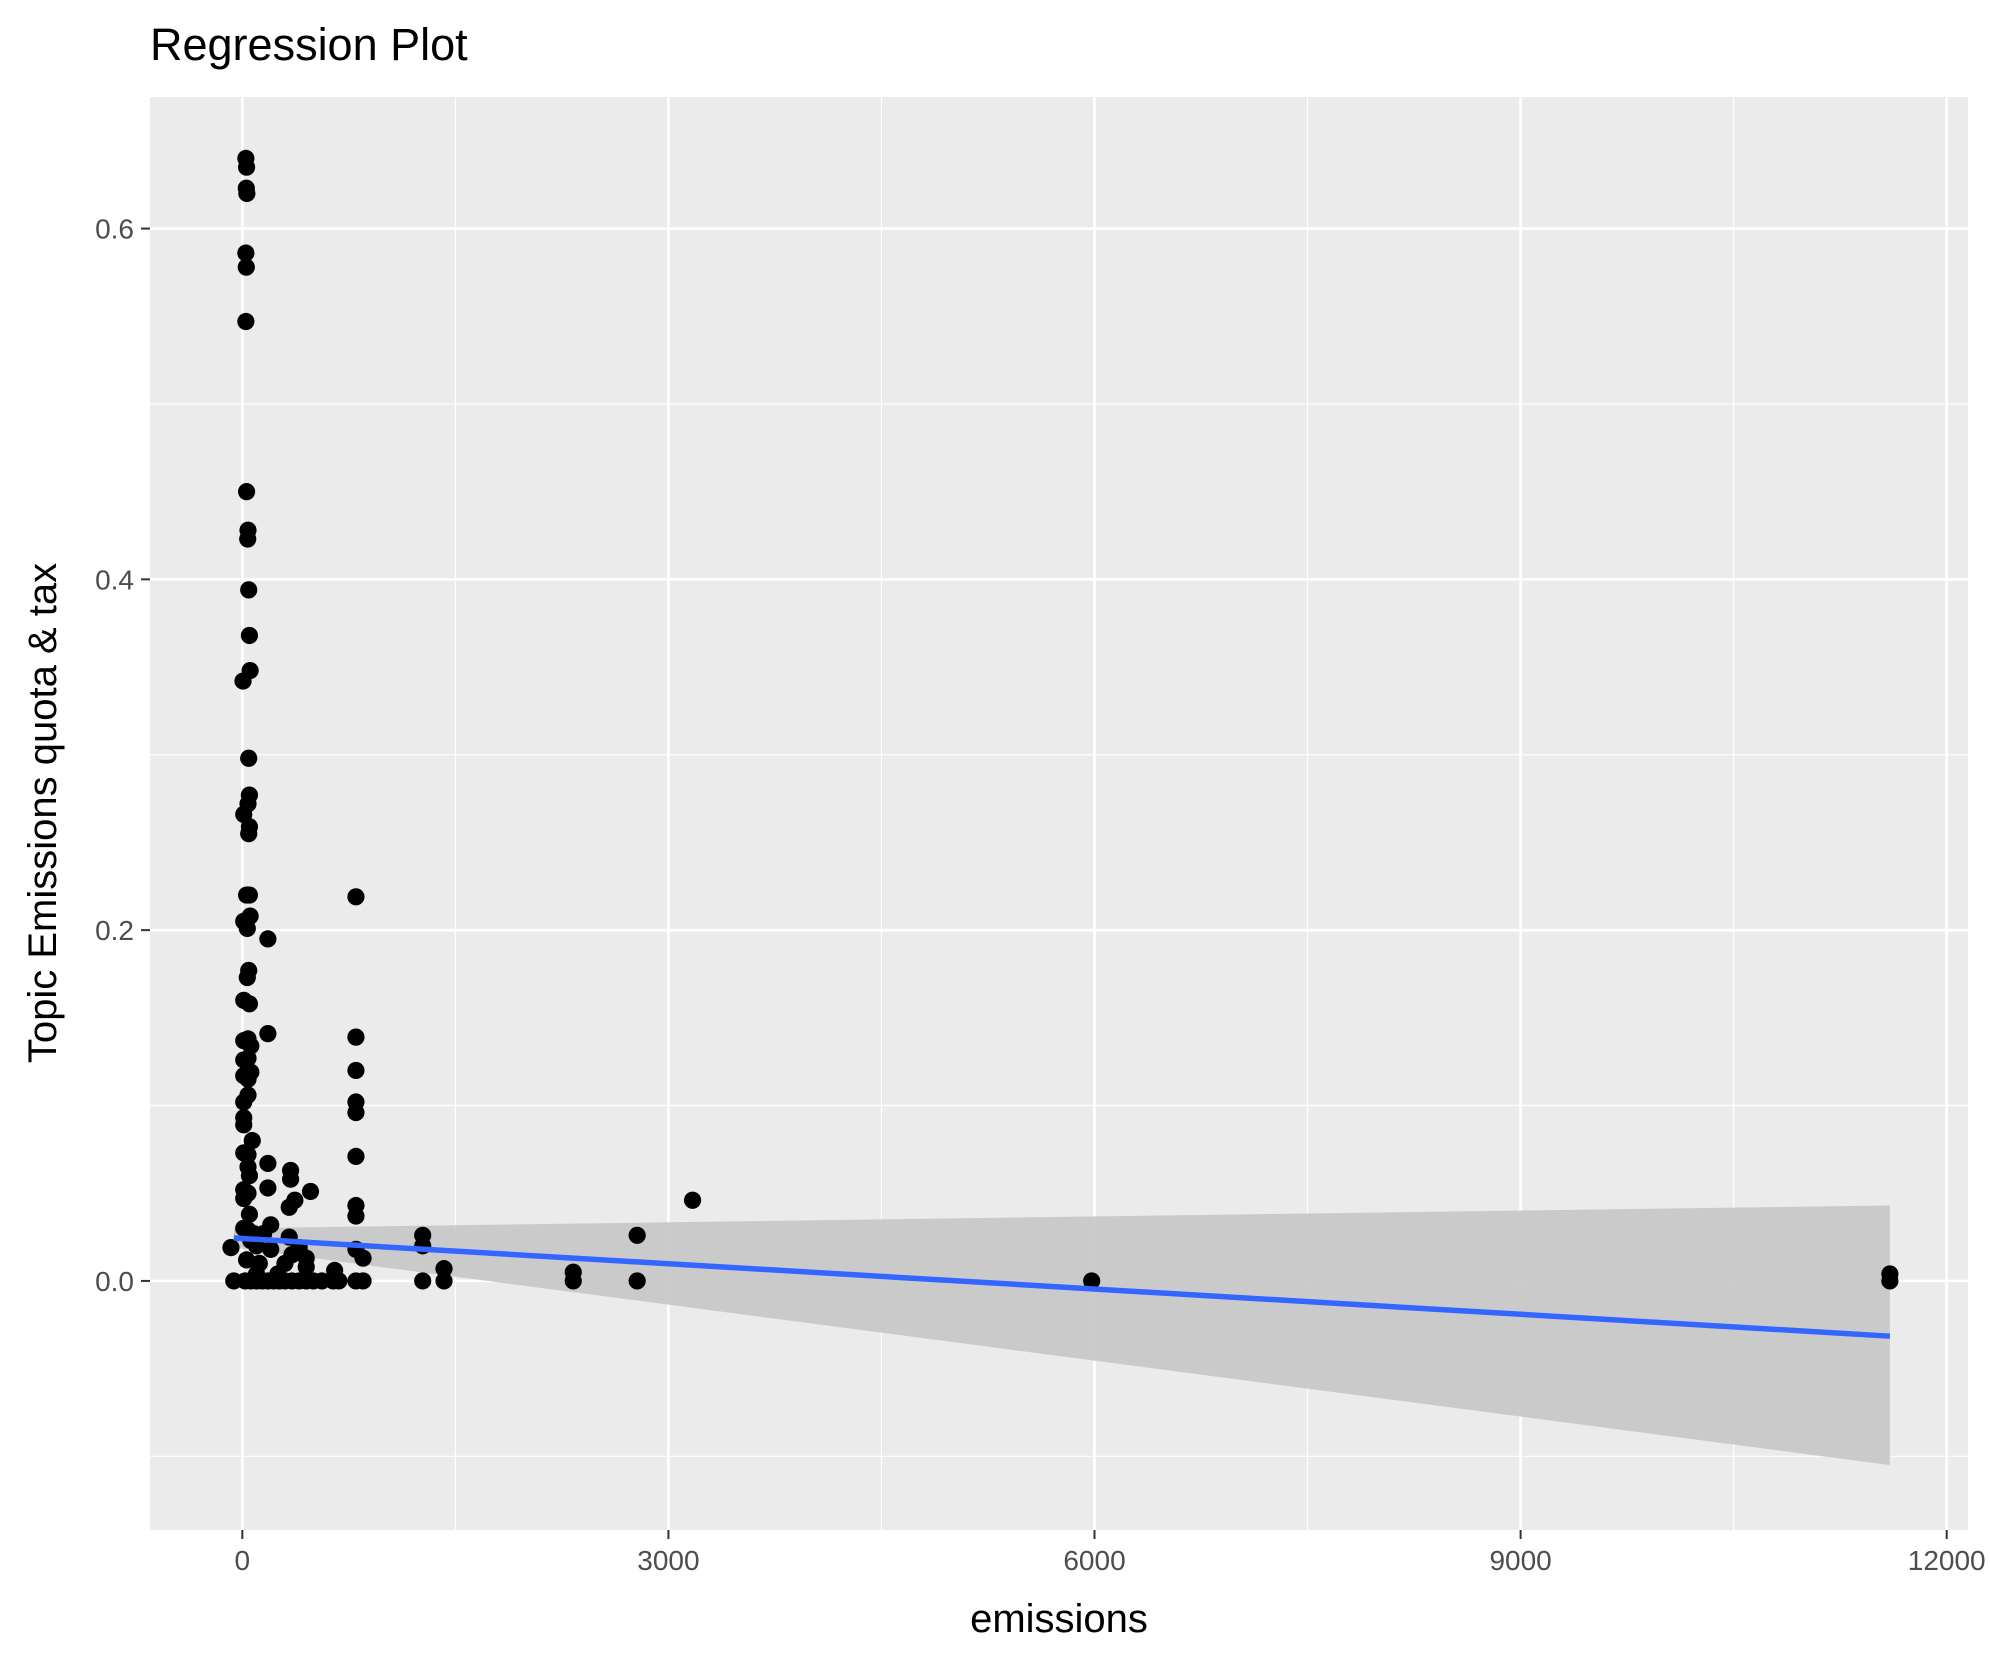 This screenshot has height=1665, width=1990. I want to click on x-tick-label: 6000, so click(1094, 1560).